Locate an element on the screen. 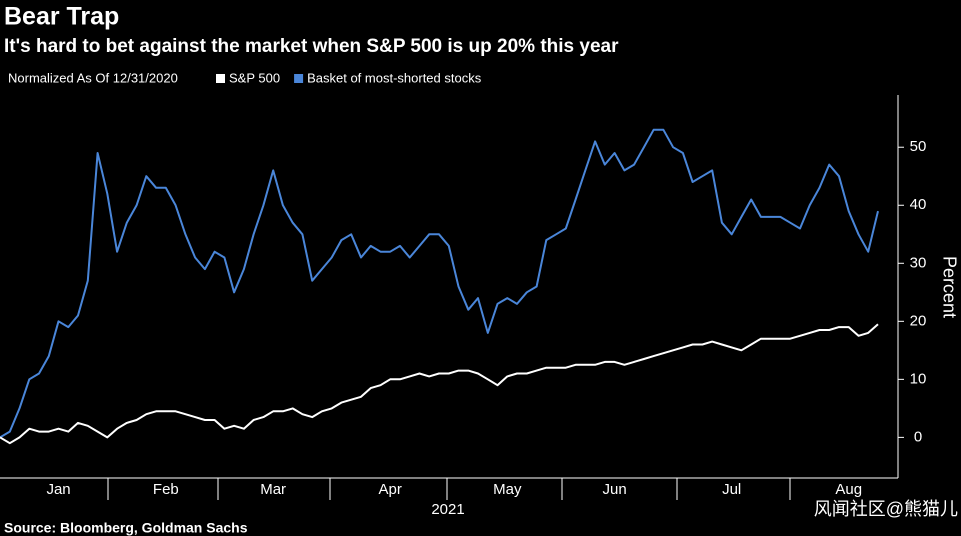  y-axis-label: Percent is located at coordinates (949, 287).